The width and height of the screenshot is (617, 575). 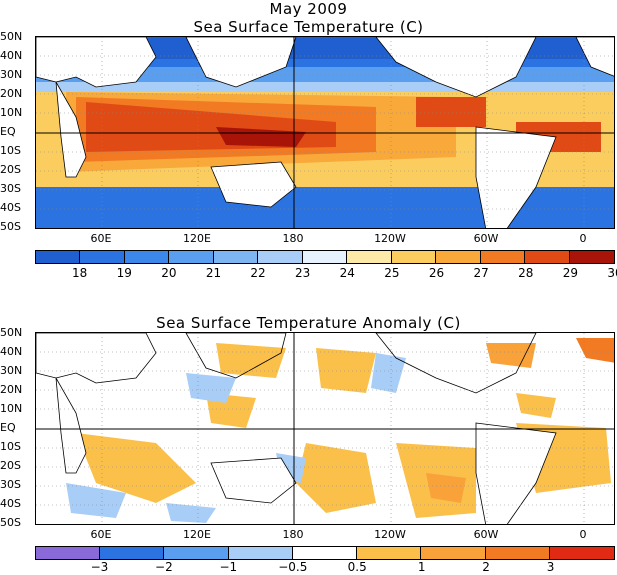 I want to click on colorbar-label: 20, so click(x=169, y=273).